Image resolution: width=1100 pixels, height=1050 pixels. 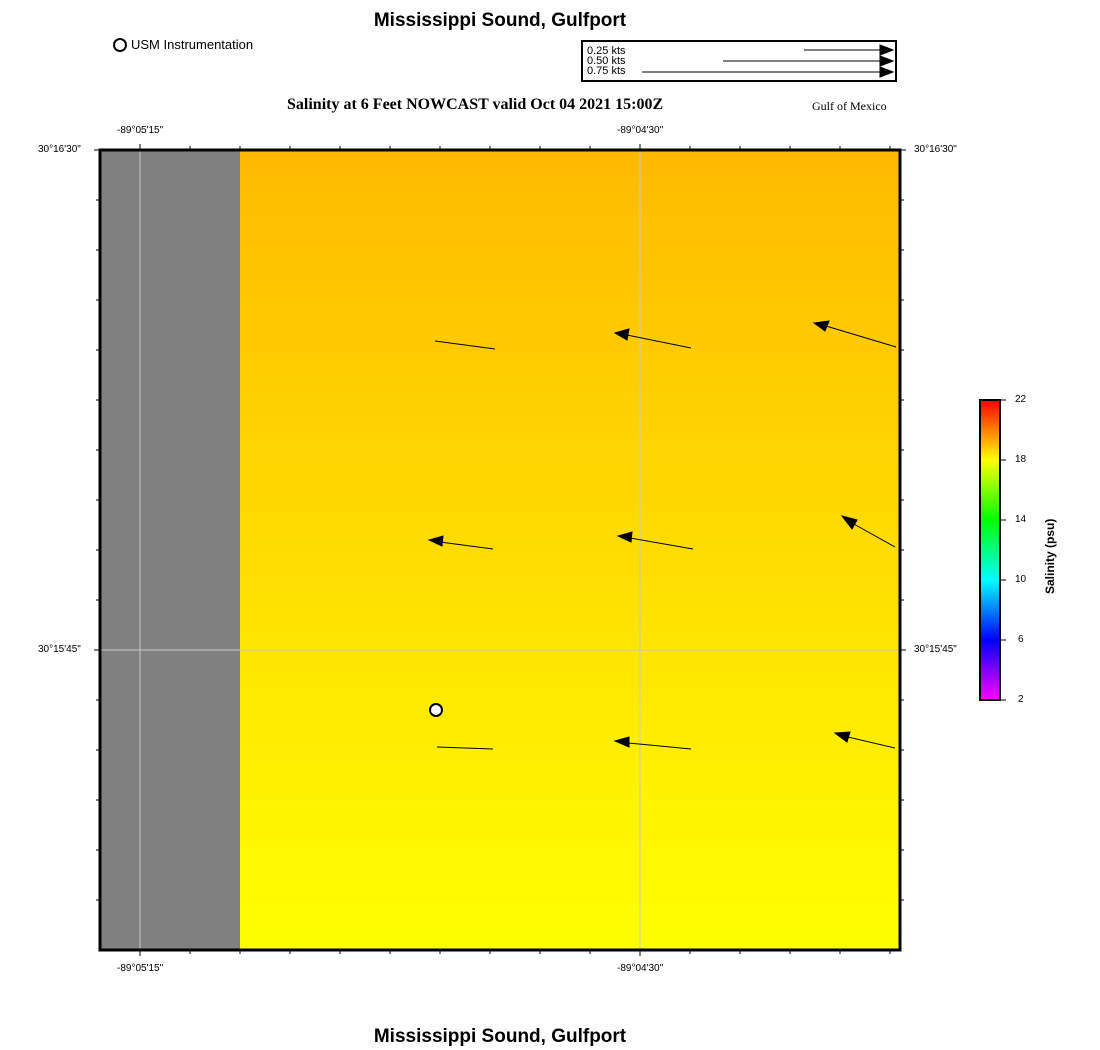 What do you see at coordinates (1050, 556) in the screenshot?
I see `colorbar-title: Salinity (psu)` at bounding box center [1050, 556].